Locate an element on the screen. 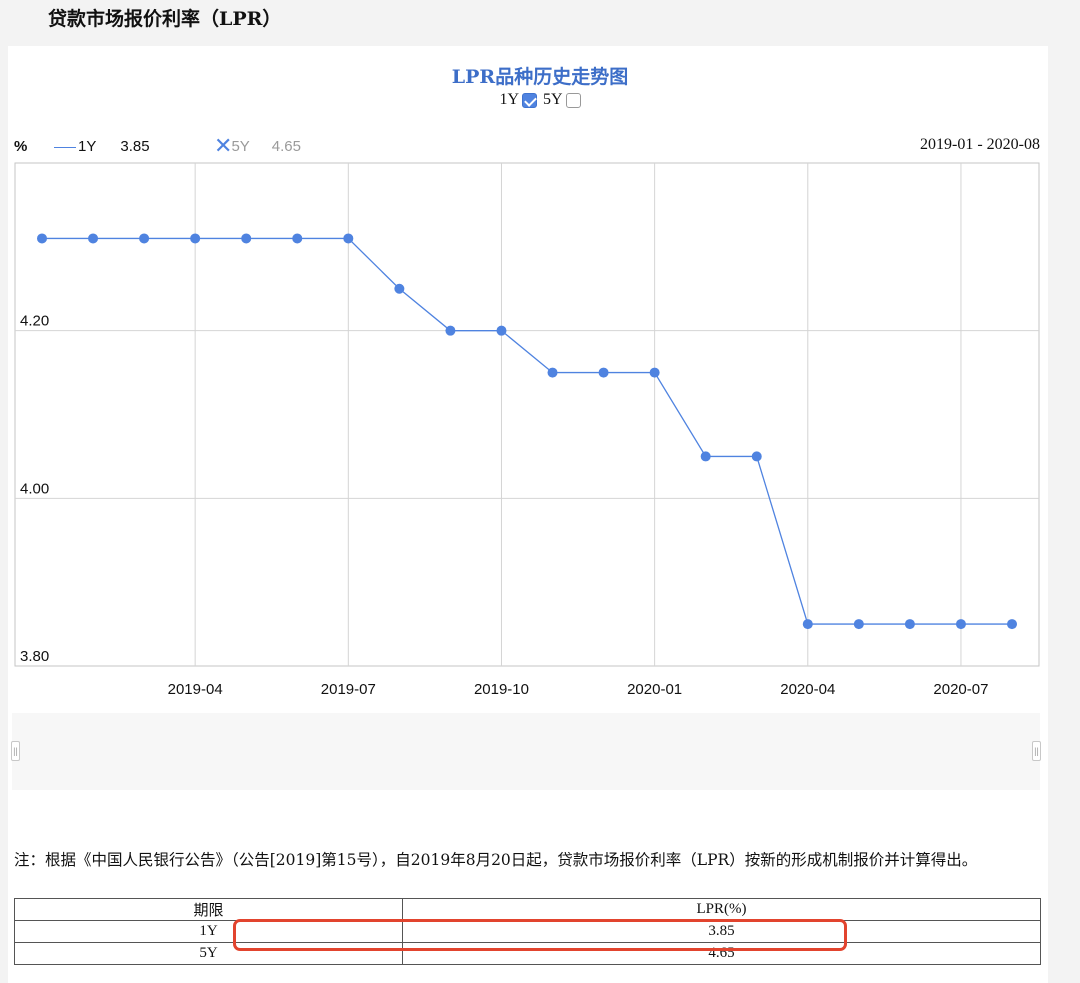 The image size is (1080, 983). table-row: 5Y 4.65 is located at coordinates (528, 953).